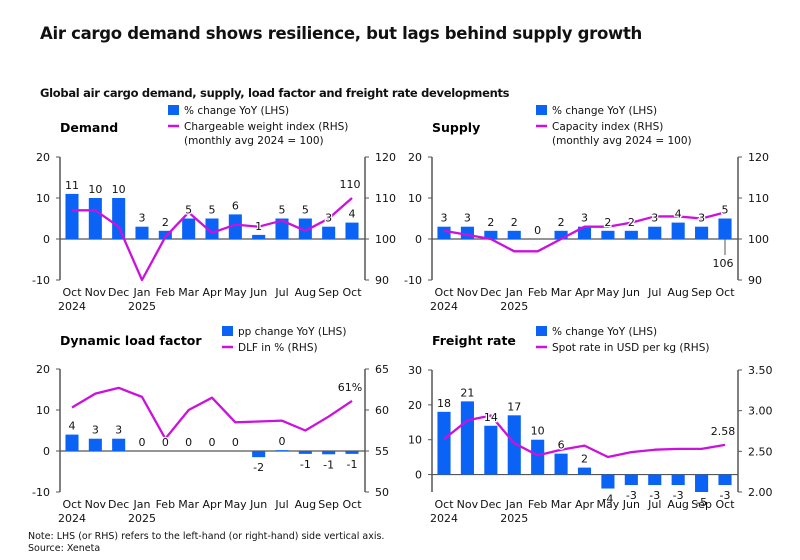 Image resolution: width=800 pixels, height=560 pixels. I want to click on bar-data-label: 18, so click(444, 403).